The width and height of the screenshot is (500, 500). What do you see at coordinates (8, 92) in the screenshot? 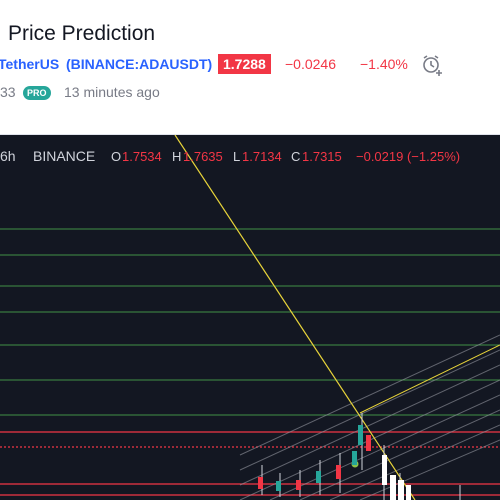
I see `author-suffix: 33` at bounding box center [8, 92].